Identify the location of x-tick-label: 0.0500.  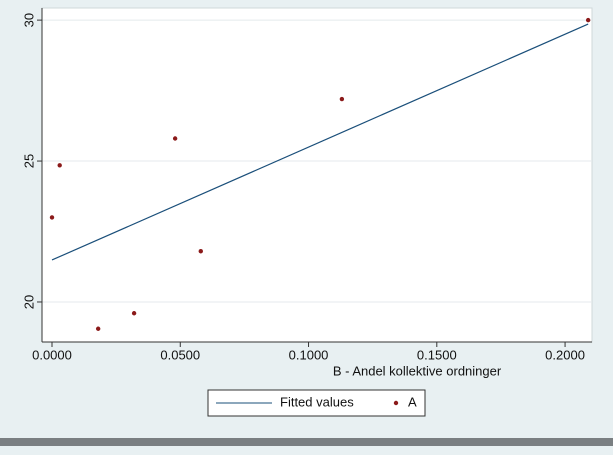
(180, 354).